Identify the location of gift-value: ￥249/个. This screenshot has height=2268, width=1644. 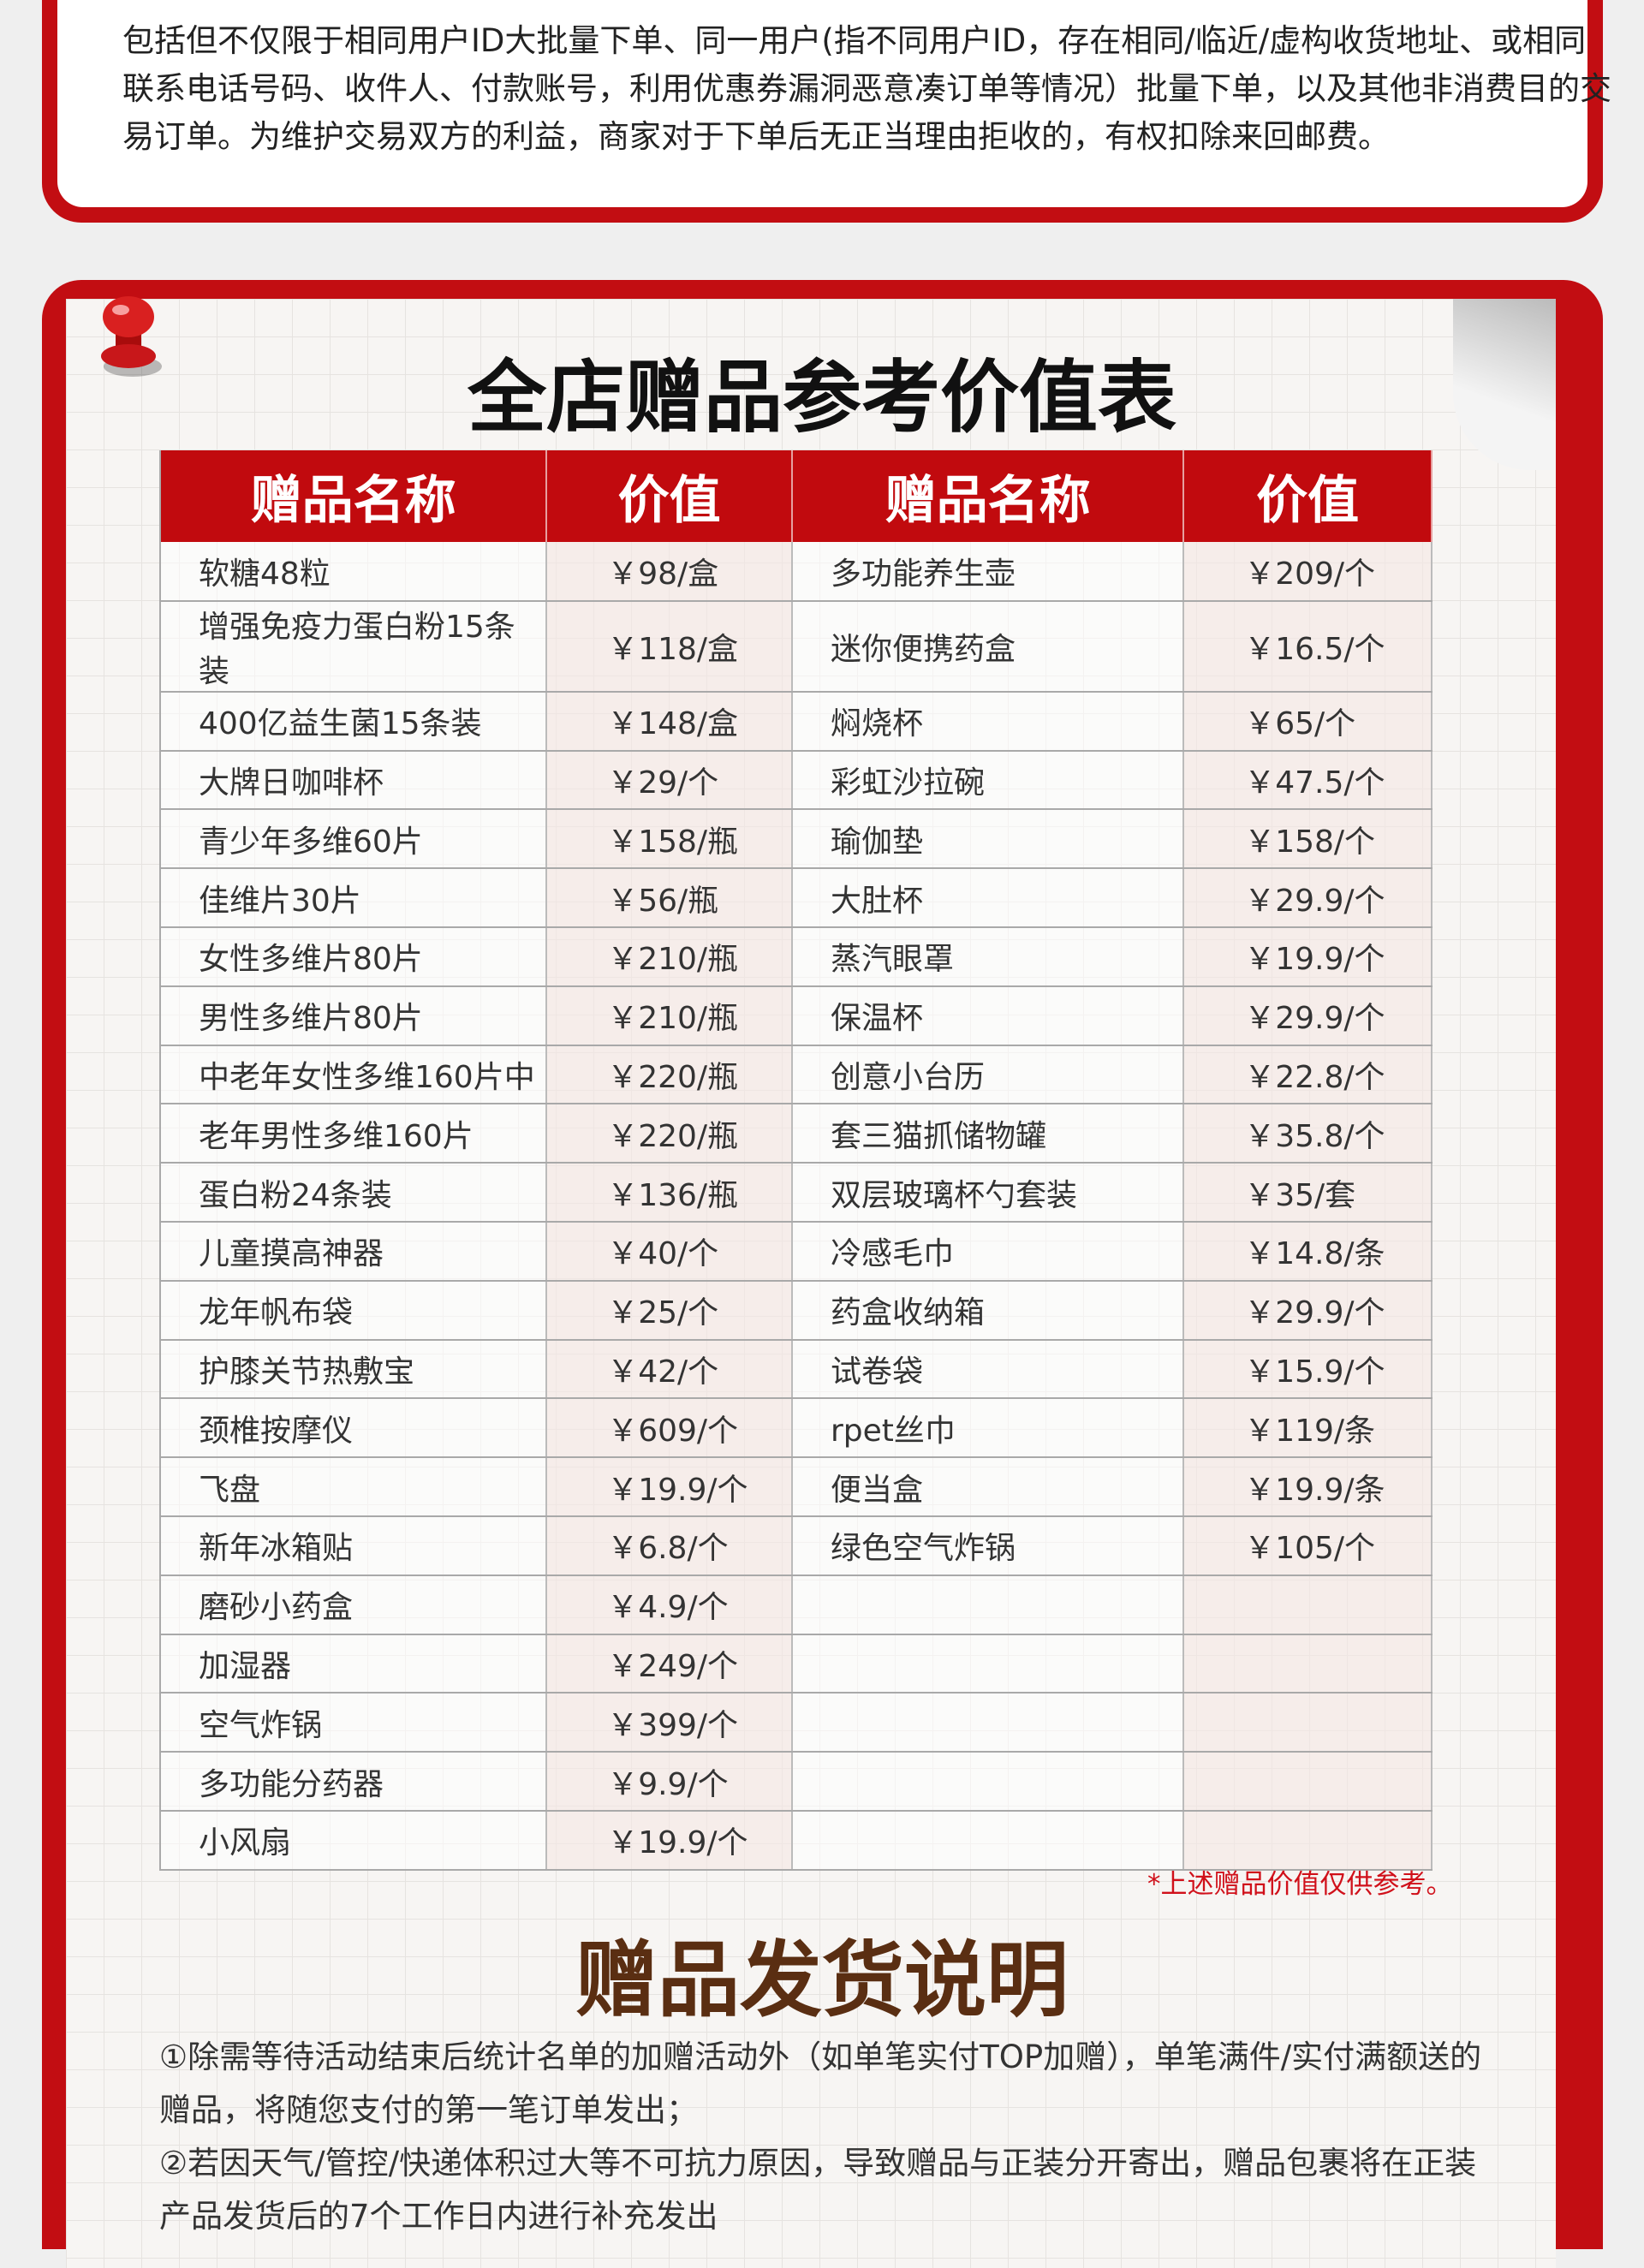
(669, 1664).